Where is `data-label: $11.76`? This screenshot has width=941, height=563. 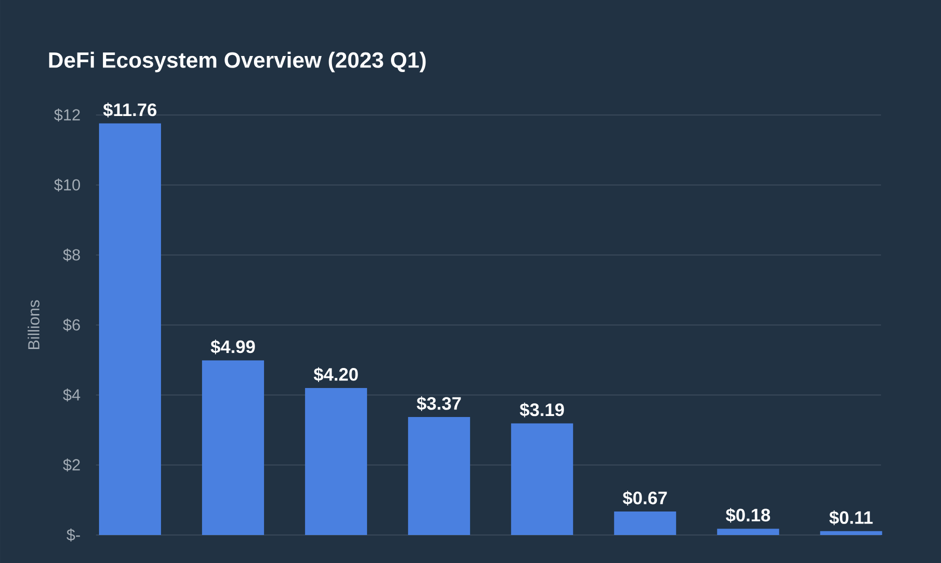 data-label: $11.76 is located at coordinates (129, 110).